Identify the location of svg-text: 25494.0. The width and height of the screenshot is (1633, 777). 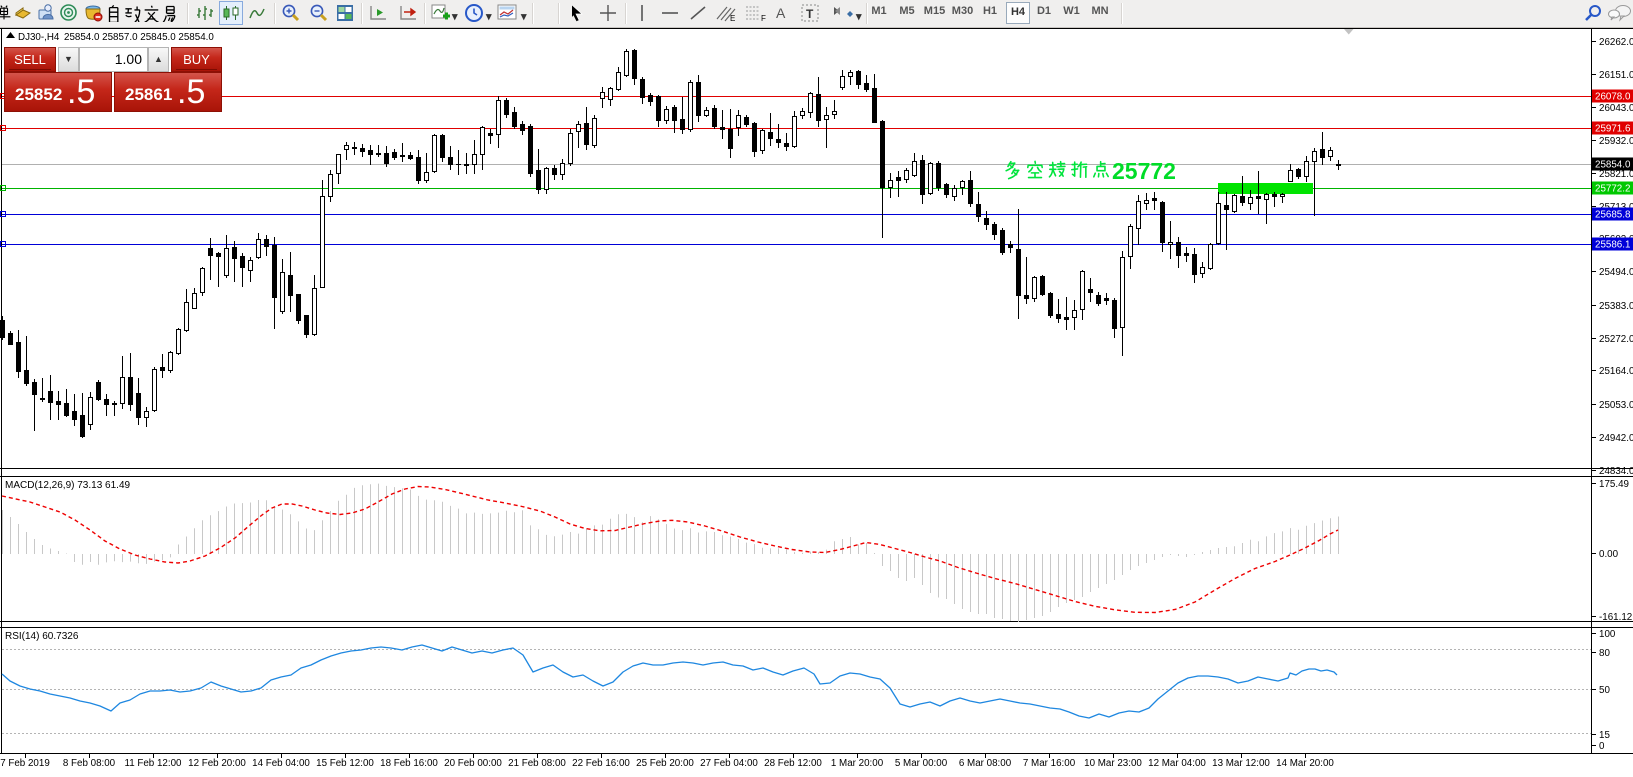
(1616, 272).